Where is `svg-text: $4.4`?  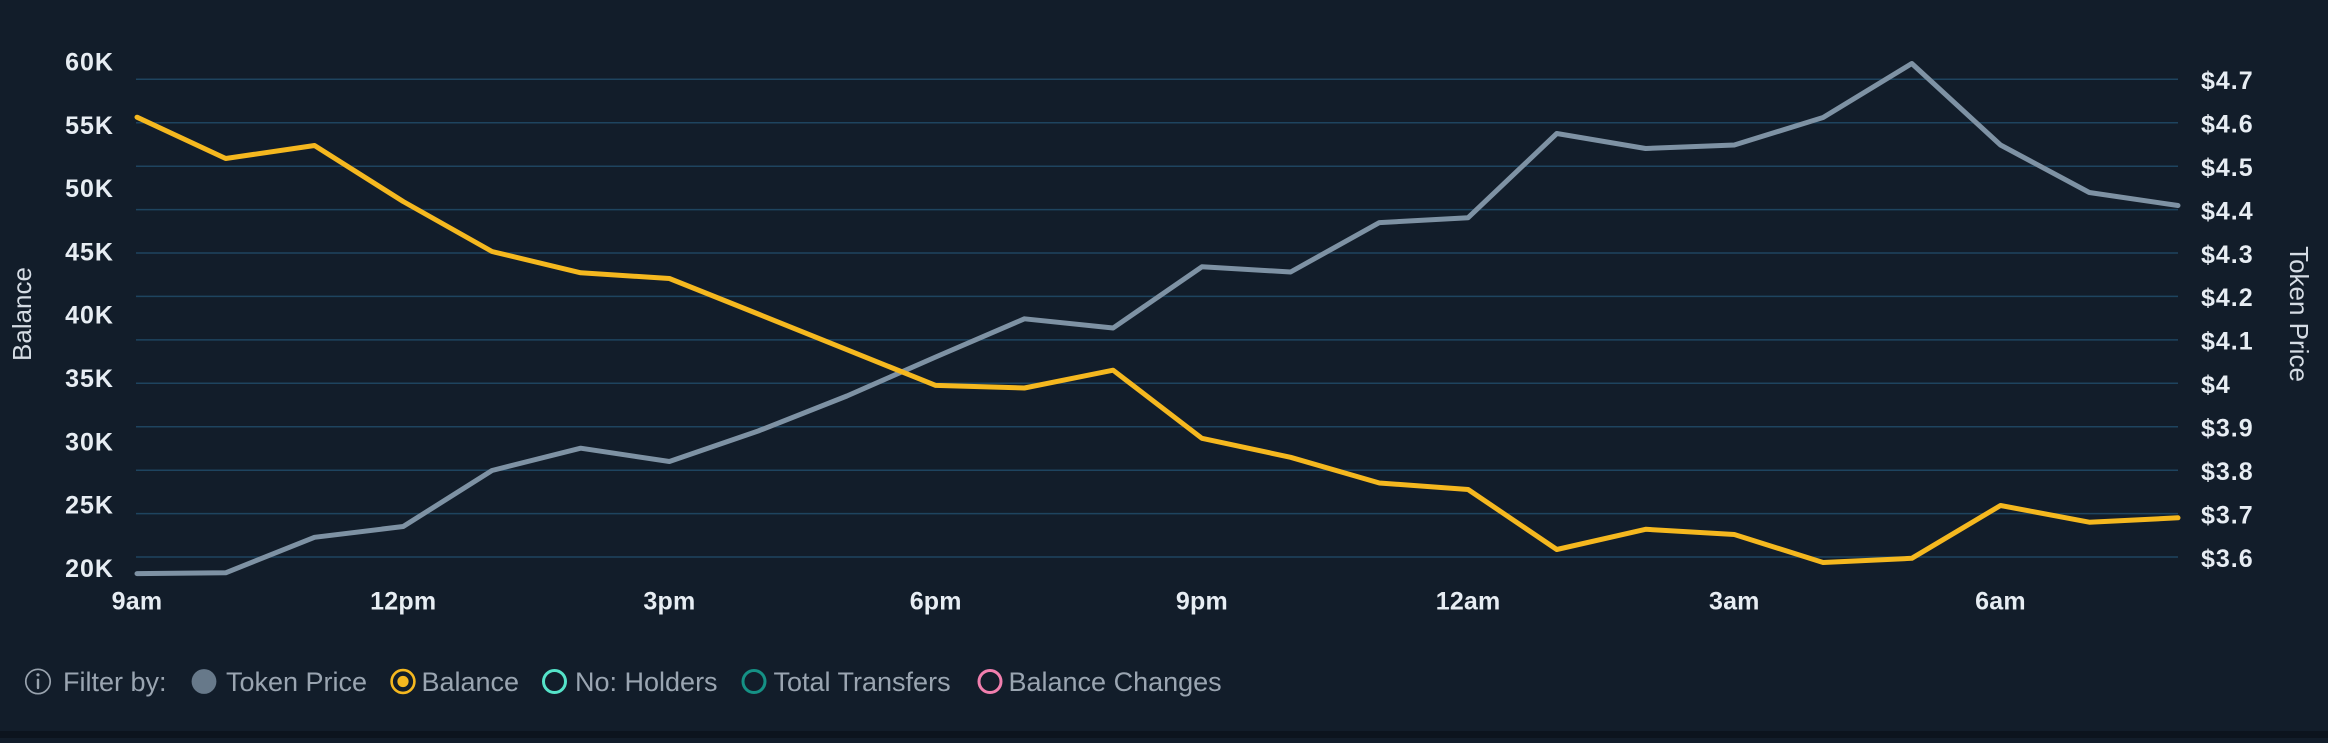
svg-text: $4.4 is located at coordinates (2227, 211).